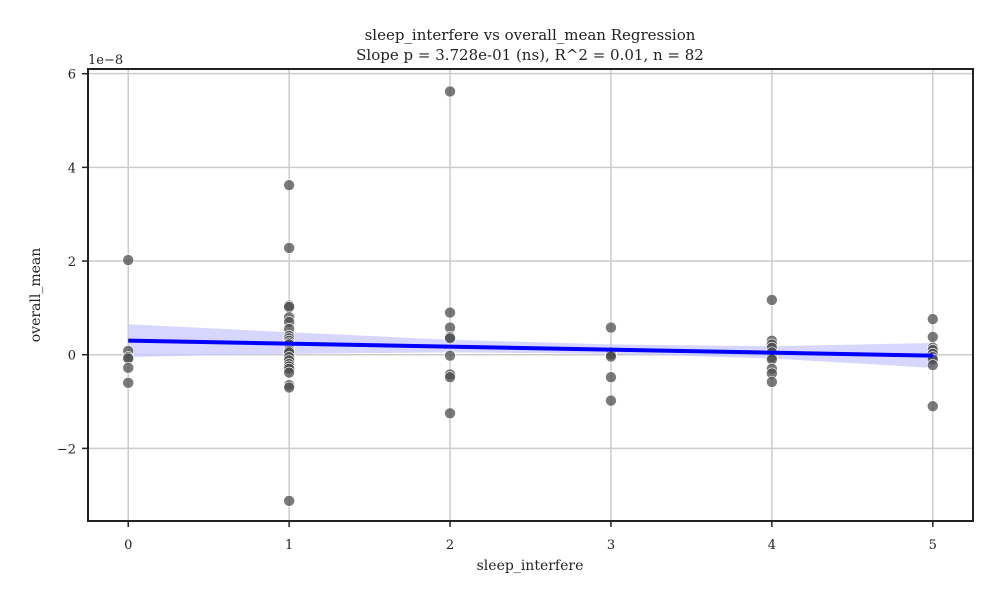 Image resolution: width=1000 pixels, height=604 pixels. Describe the element at coordinates (72, 356) in the screenshot. I see `y-tick-label: 0` at that location.